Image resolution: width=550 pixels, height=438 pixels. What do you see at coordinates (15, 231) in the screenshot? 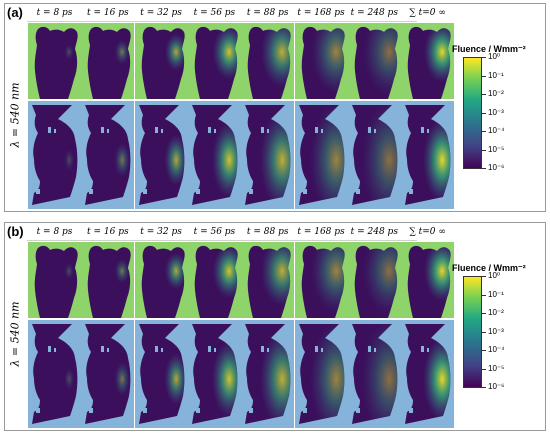
I see `panel-label: (b)` at bounding box center [15, 231].